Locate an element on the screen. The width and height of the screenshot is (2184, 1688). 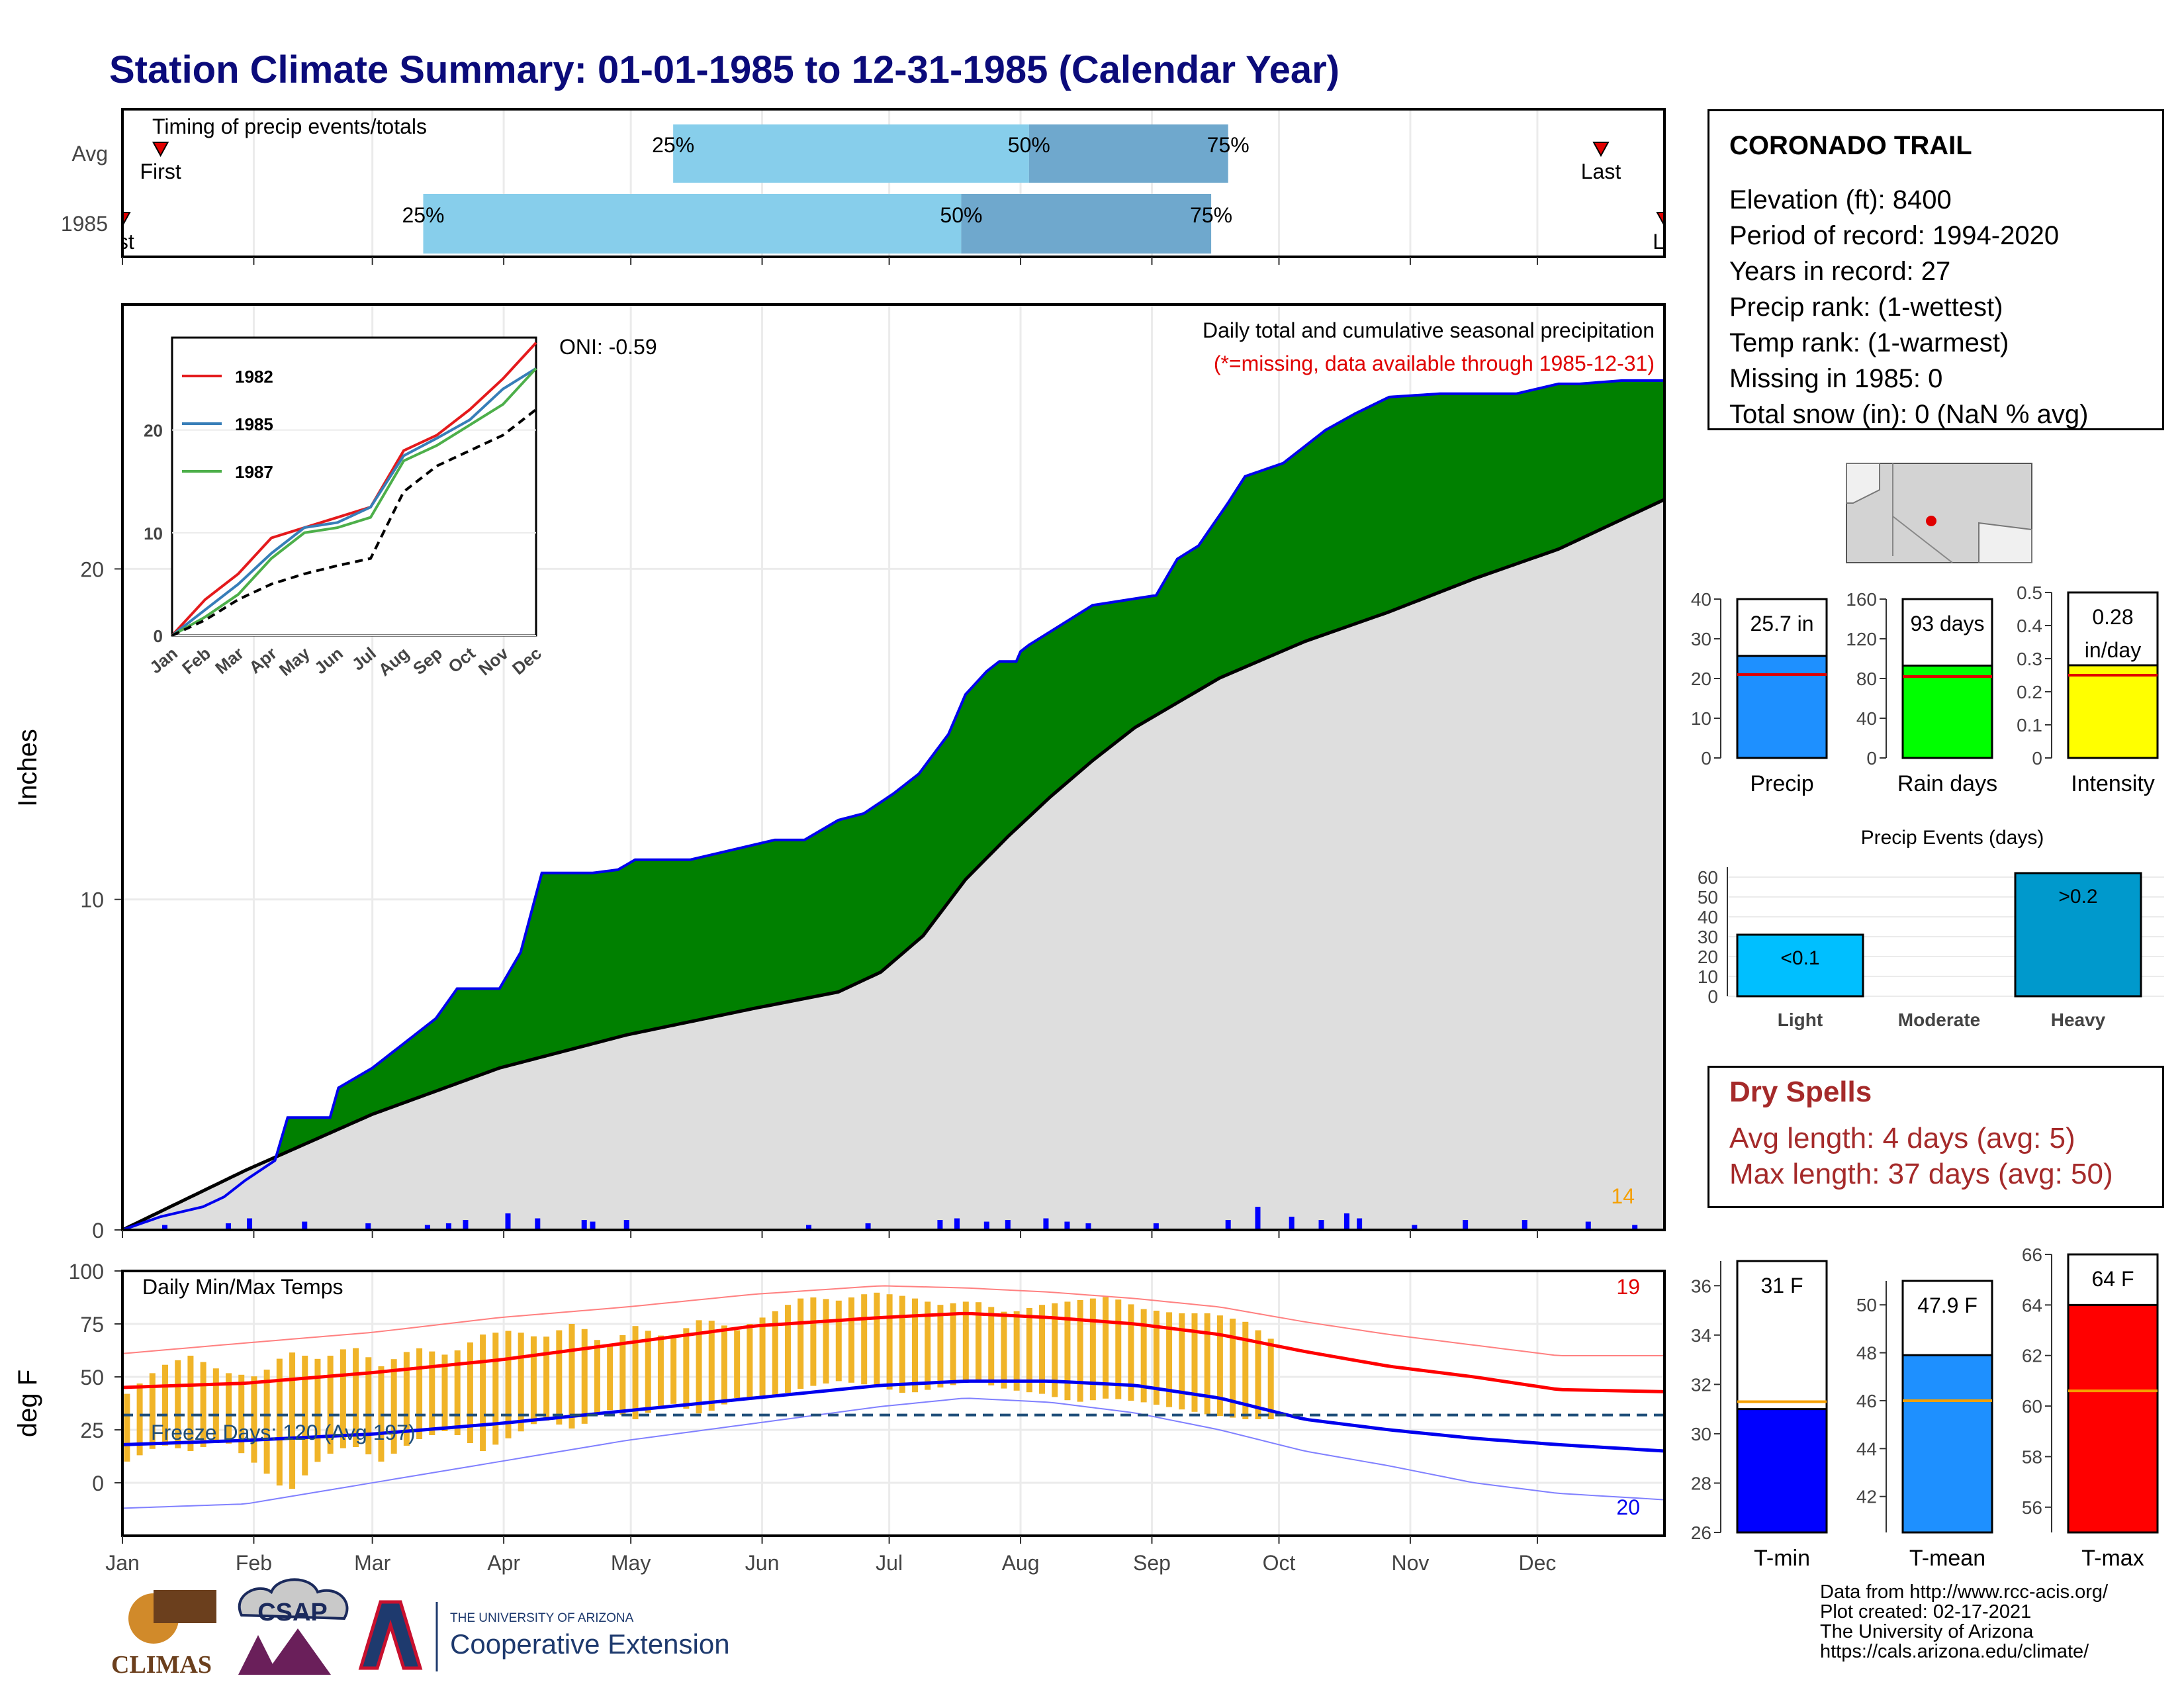
small-y-tick-label: 0.3 is located at coordinates (2029, 659).